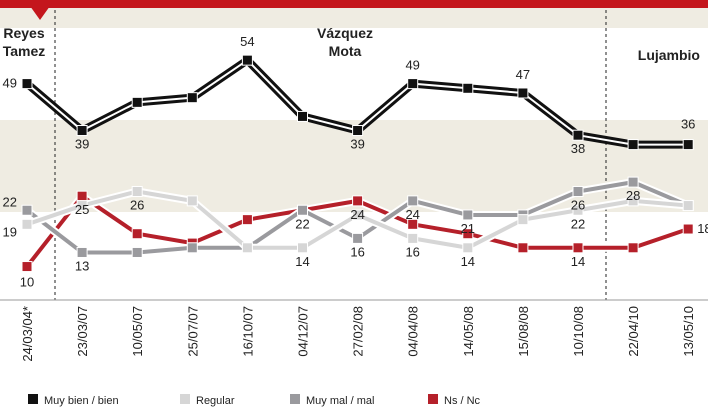  I want to click on value-label: 10, so click(27, 282).